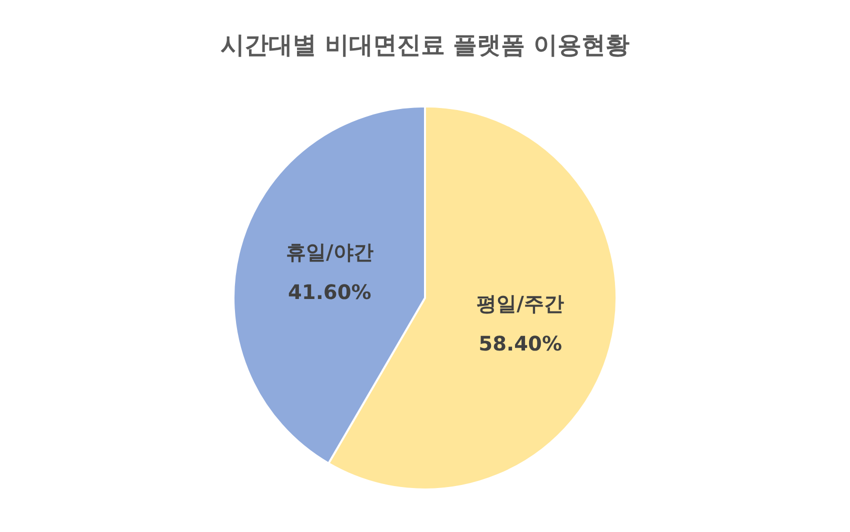  Describe the element at coordinates (520, 344) in the screenshot. I see `data-label: 58.40%` at that location.